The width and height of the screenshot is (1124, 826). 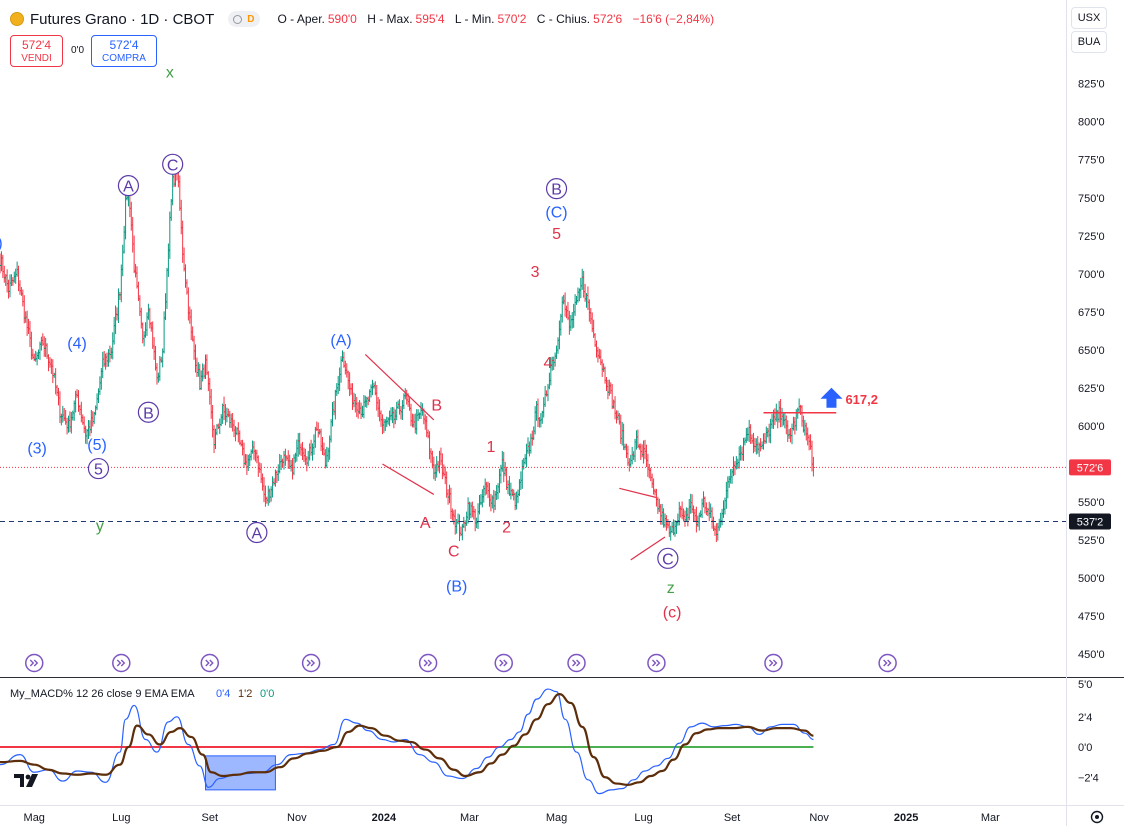 I want to click on target-arrow-icon, so click(x=831, y=397).